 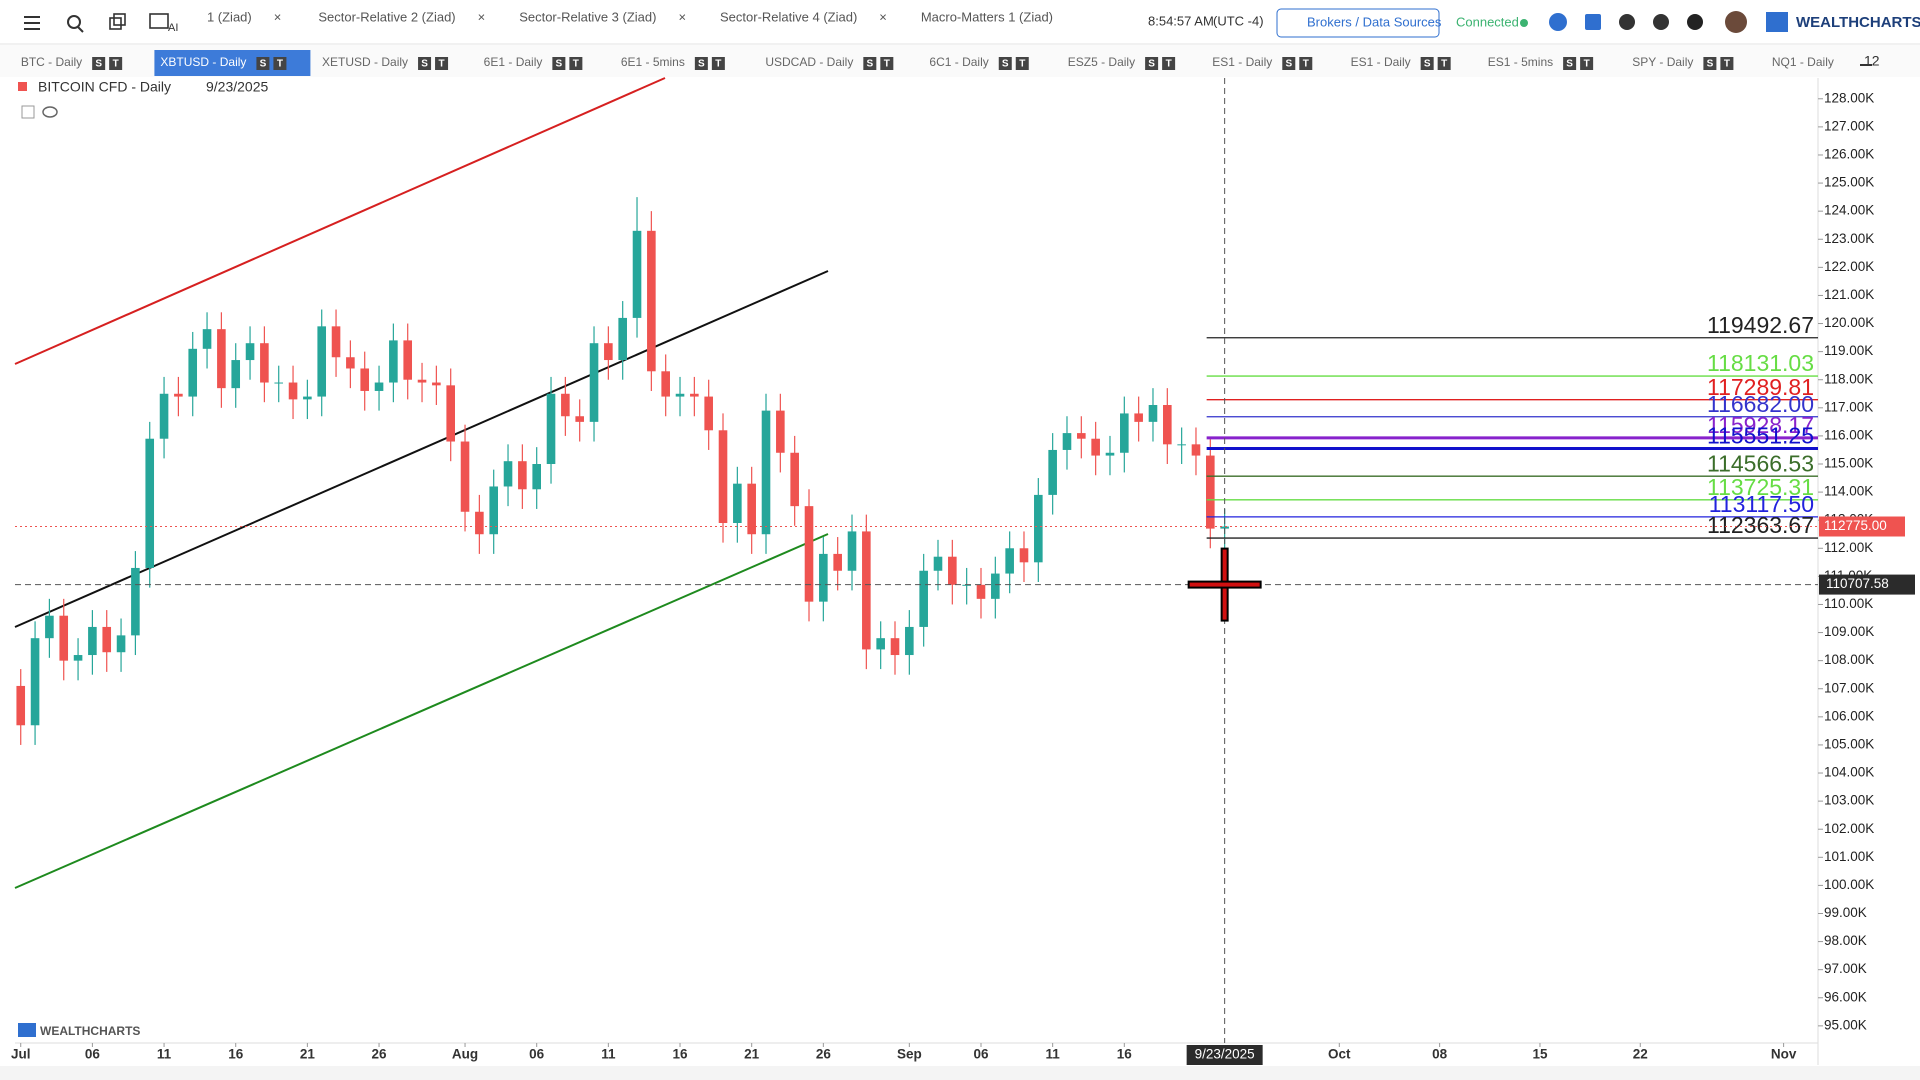 I want to click on workspace-tab: Sector-Relative 3 (Ziad), so click(x=587, y=16).